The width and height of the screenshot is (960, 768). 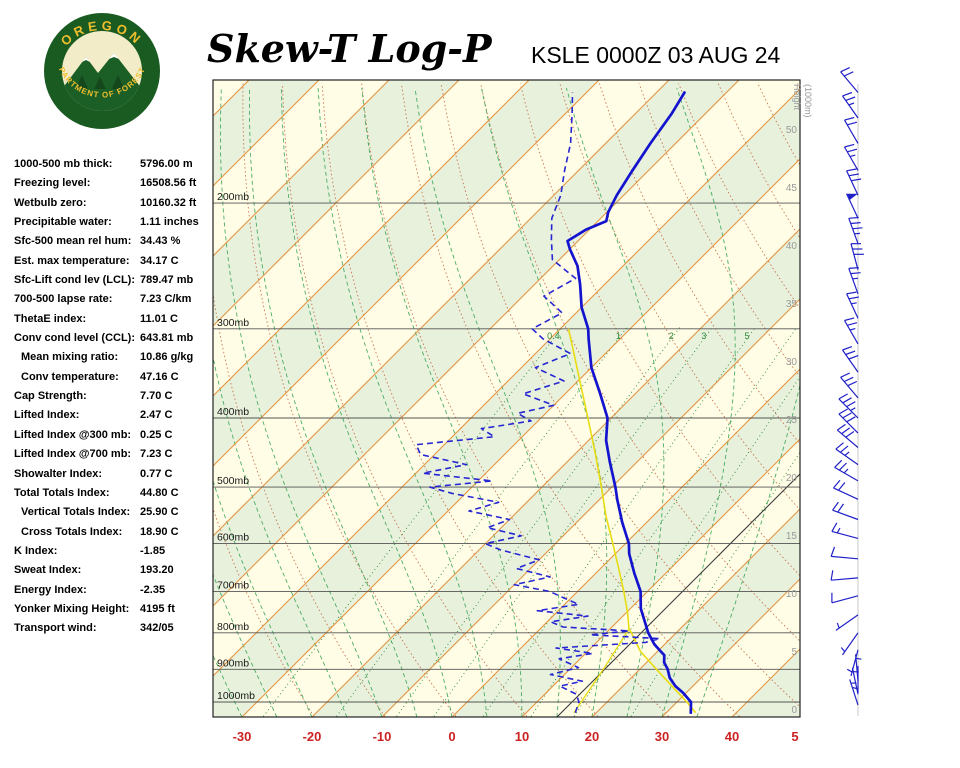 I want to click on stat-label: Mean mixing ratio:, so click(x=70, y=357).